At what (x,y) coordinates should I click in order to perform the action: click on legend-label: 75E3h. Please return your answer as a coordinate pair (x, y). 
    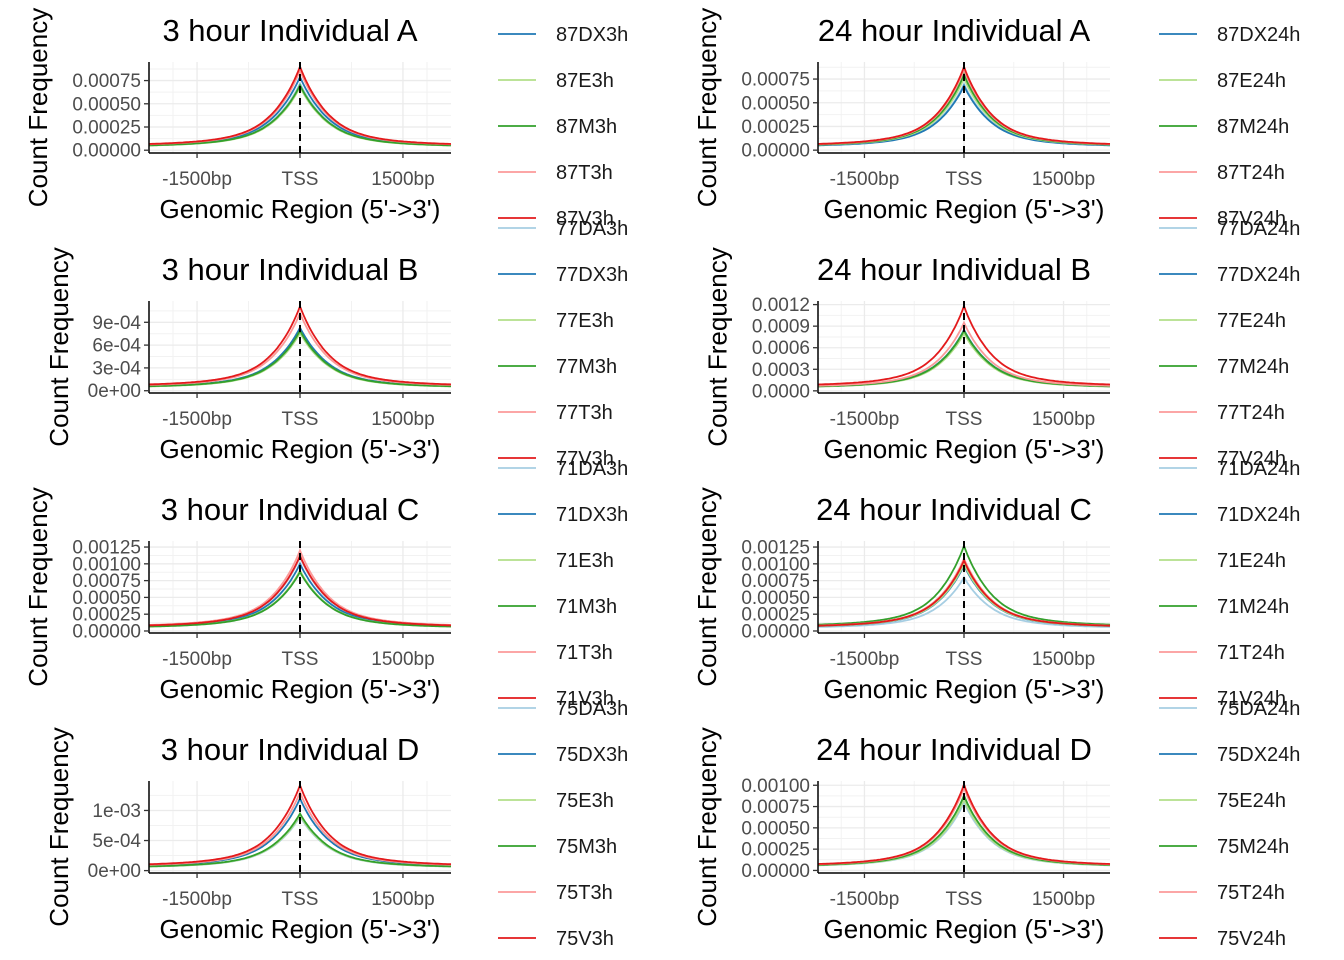
    Looking at the image, I should click on (585, 801).